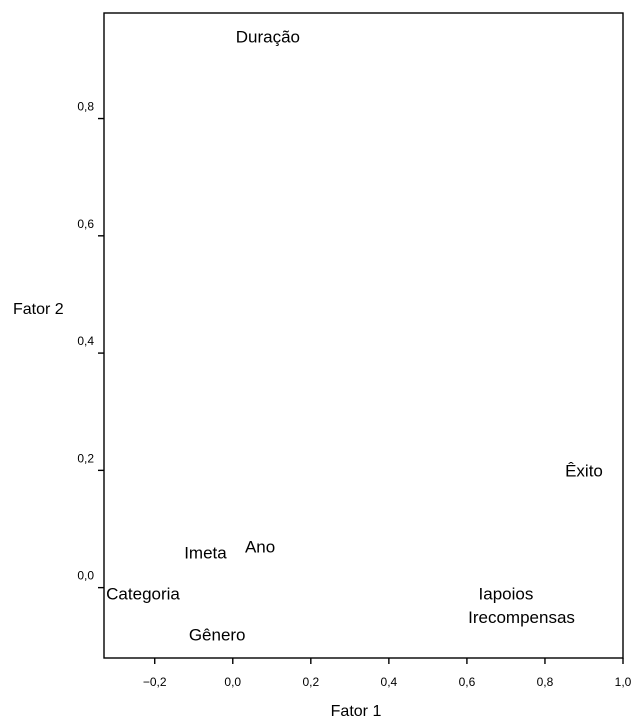 The height and width of the screenshot is (722, 632). What do you see at coordinates (584, 470) in the screenshot?
I see `point-label: Êxito` at bounding box center [584, 470].